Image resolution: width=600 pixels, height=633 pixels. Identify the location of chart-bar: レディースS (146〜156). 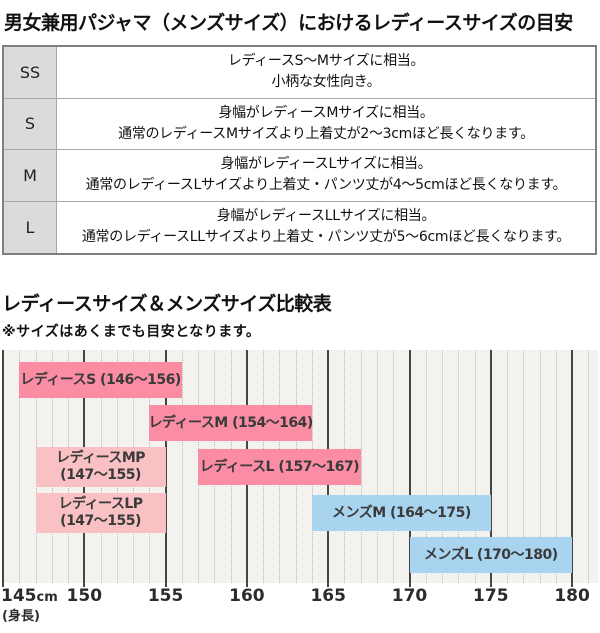
(100, 380).